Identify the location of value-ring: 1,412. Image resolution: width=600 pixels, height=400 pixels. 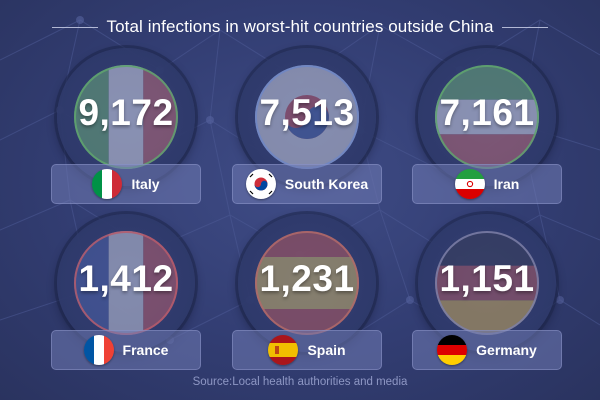
(126, 283).